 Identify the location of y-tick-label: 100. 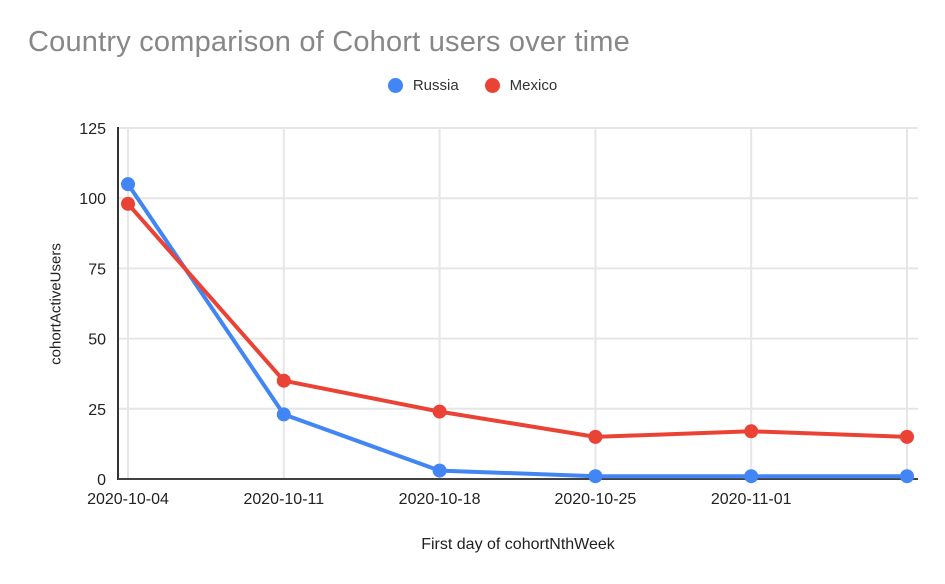
(92, 199).